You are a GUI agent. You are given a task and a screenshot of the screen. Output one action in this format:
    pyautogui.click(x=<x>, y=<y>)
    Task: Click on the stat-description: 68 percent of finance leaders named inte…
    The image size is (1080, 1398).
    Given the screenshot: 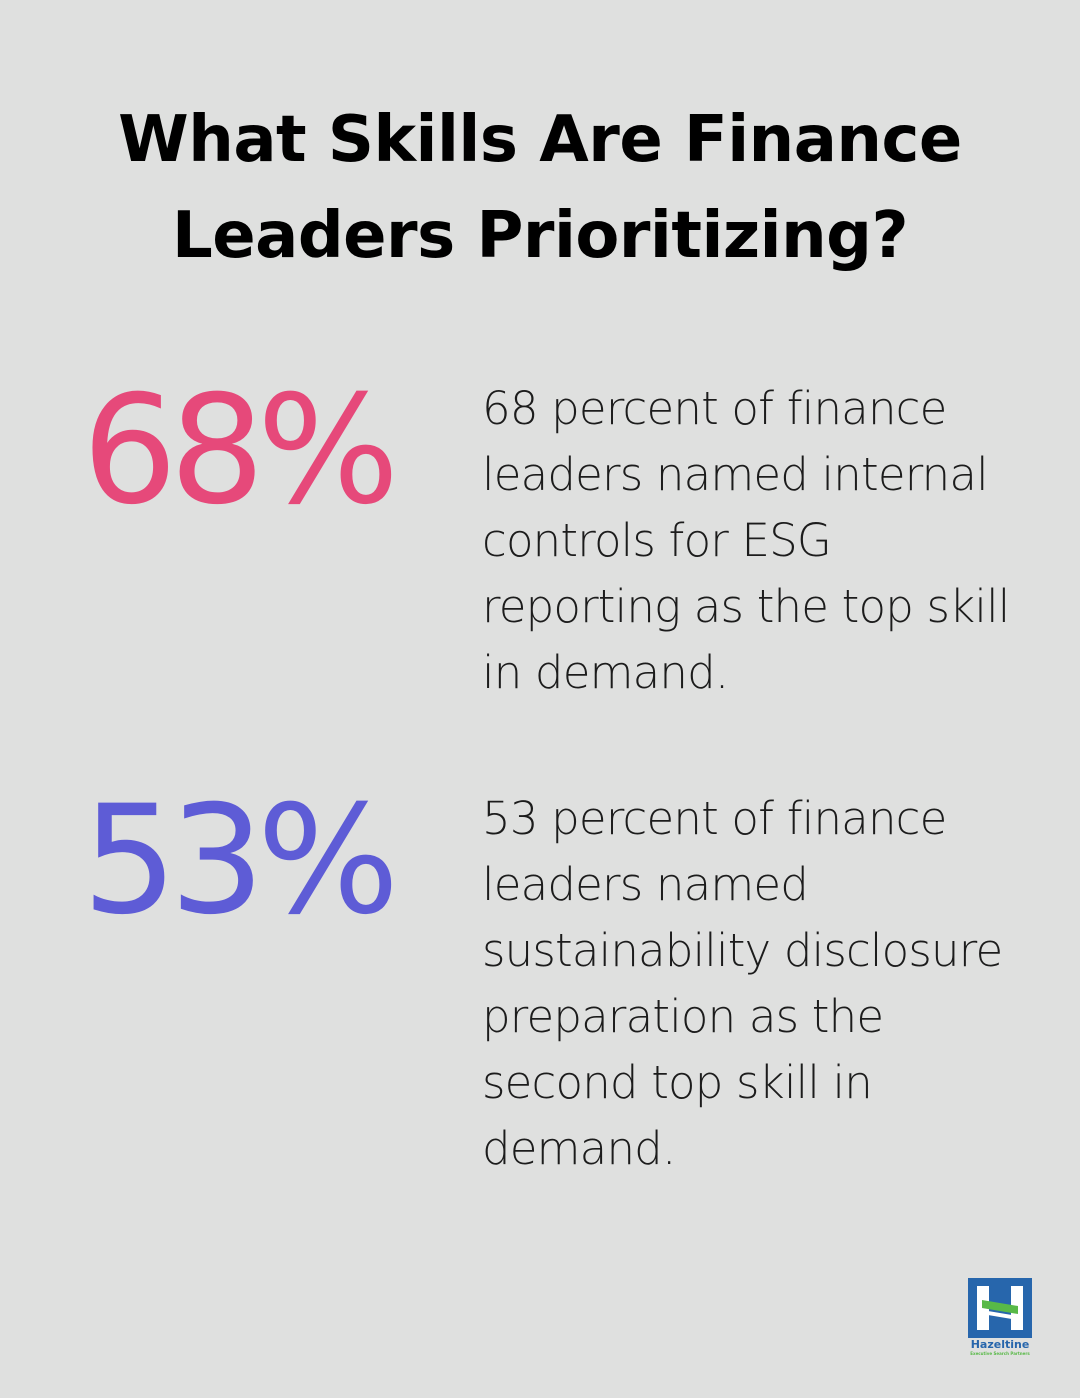 What is the action you would take?
    pyautogui.click(x=746, y=540)
    